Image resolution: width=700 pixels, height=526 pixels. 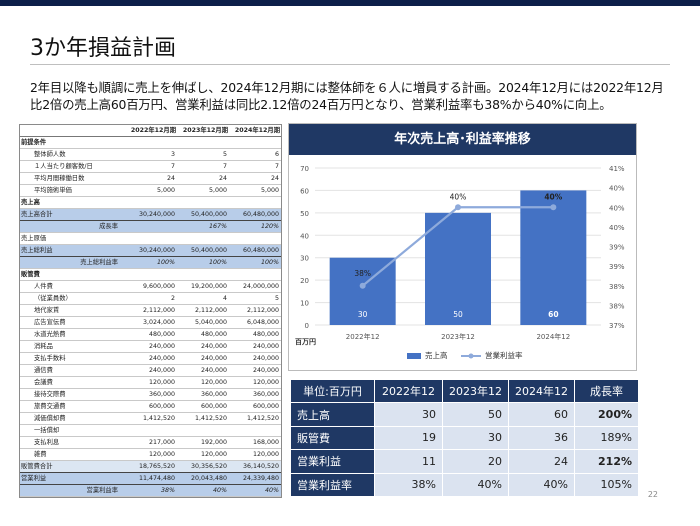 What do you see at coordinates (71, 178) in the screenshot?
I see `row-label: 平均月間稼働日数` at bounding box center [71, 178].